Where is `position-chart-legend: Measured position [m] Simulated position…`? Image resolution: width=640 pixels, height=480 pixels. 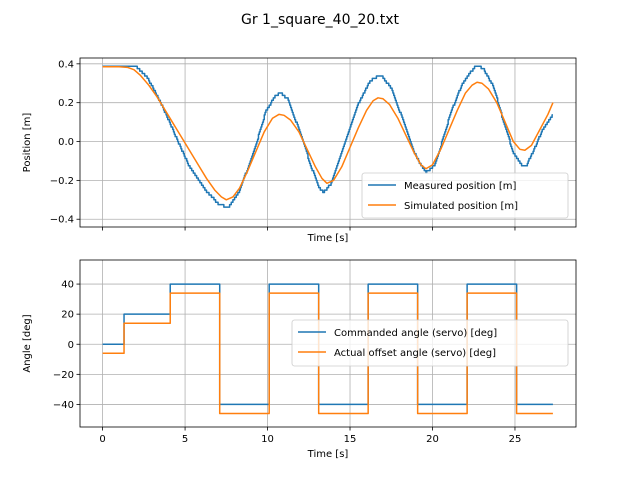
position-chart-legend: Measured position [m] Simulated position… is located at coordinates (465, 195).